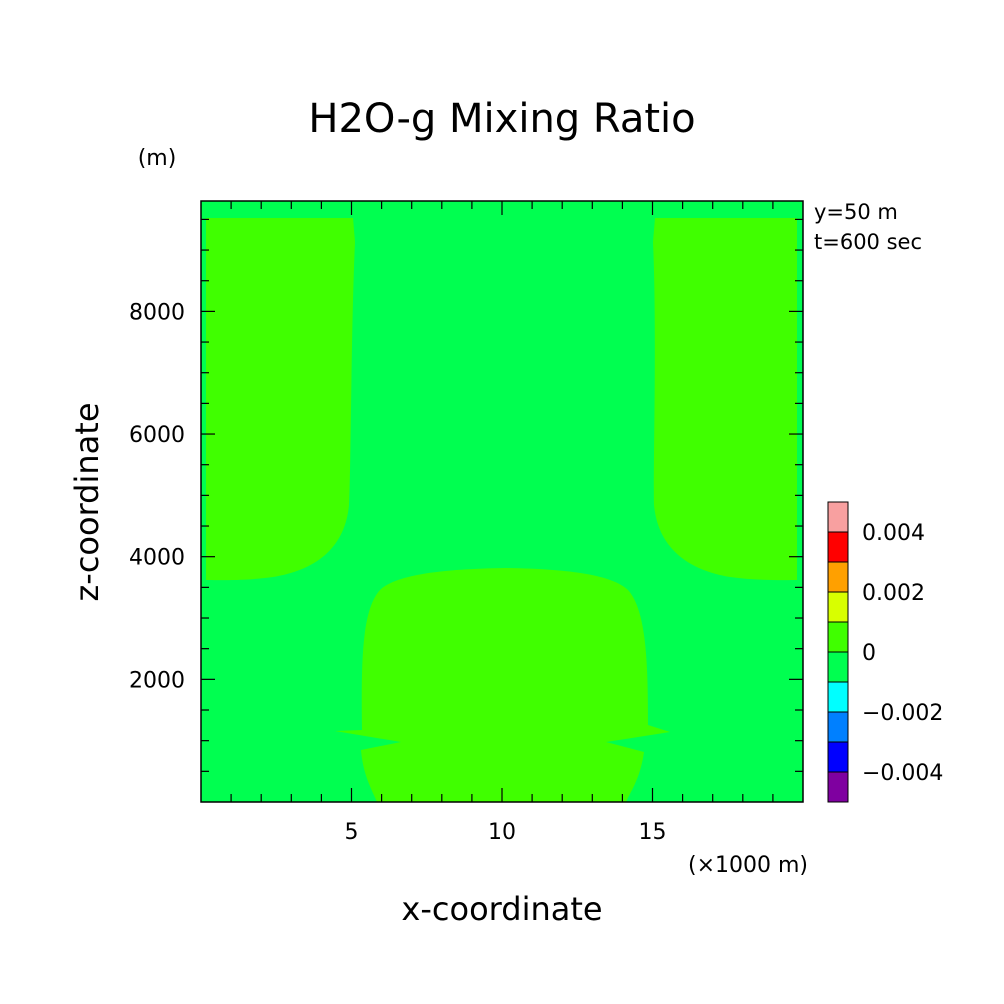 The height and width of the screenshot is (1004, 1004). I want to click on colorbar-label: −0.002, so click(902, 713).